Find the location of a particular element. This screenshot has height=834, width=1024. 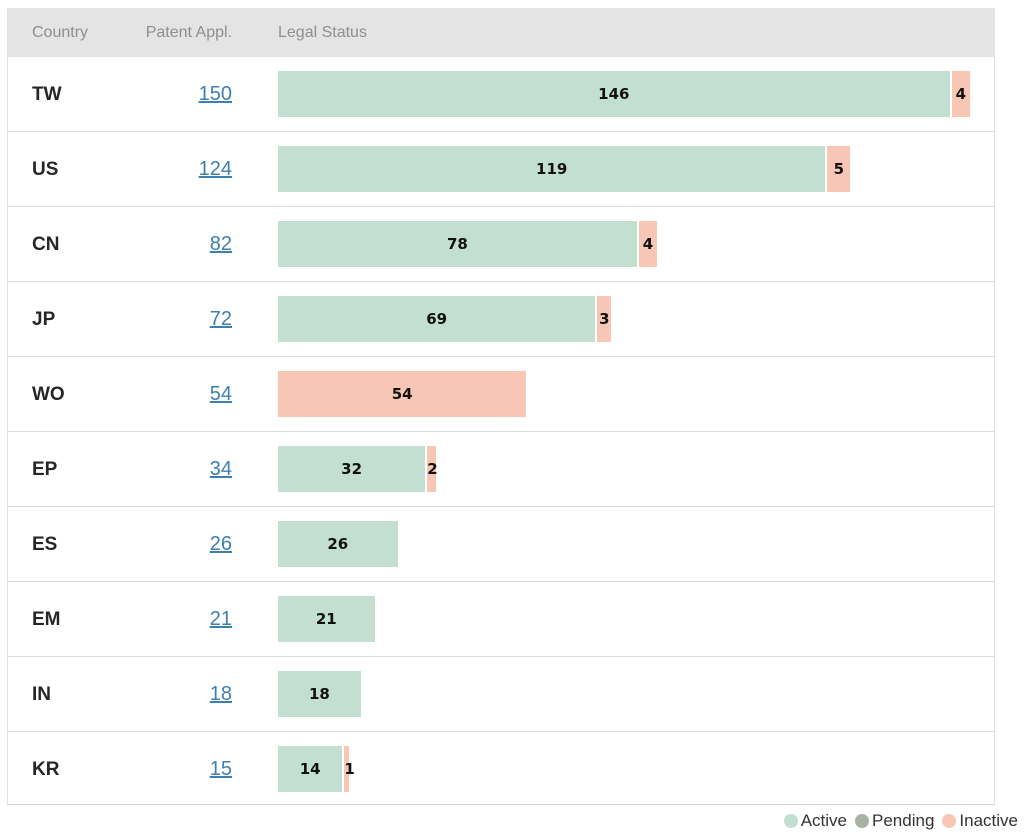

bar-segment-inactive: 3 is located at coordinates (603, 319).